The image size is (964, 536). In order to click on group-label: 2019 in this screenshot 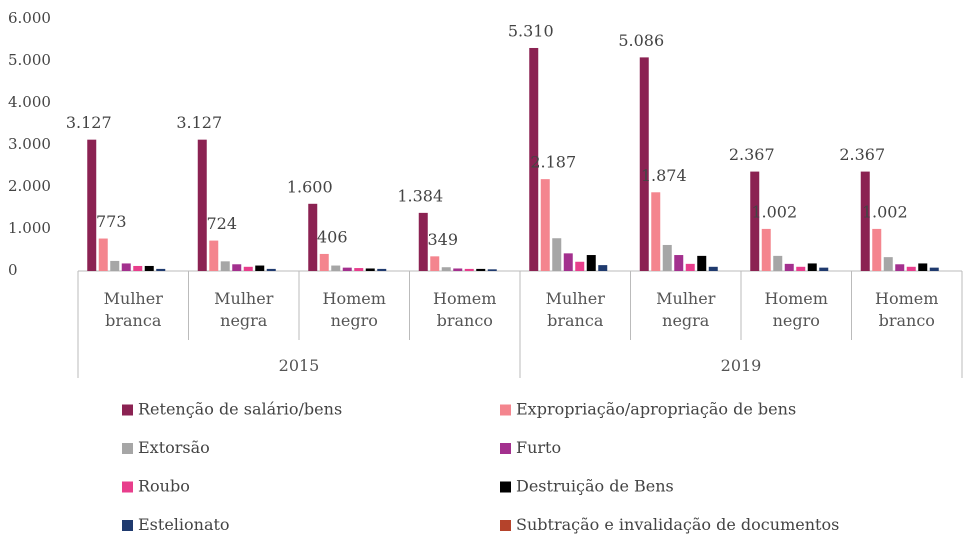, I will do `click(741, 365)`.